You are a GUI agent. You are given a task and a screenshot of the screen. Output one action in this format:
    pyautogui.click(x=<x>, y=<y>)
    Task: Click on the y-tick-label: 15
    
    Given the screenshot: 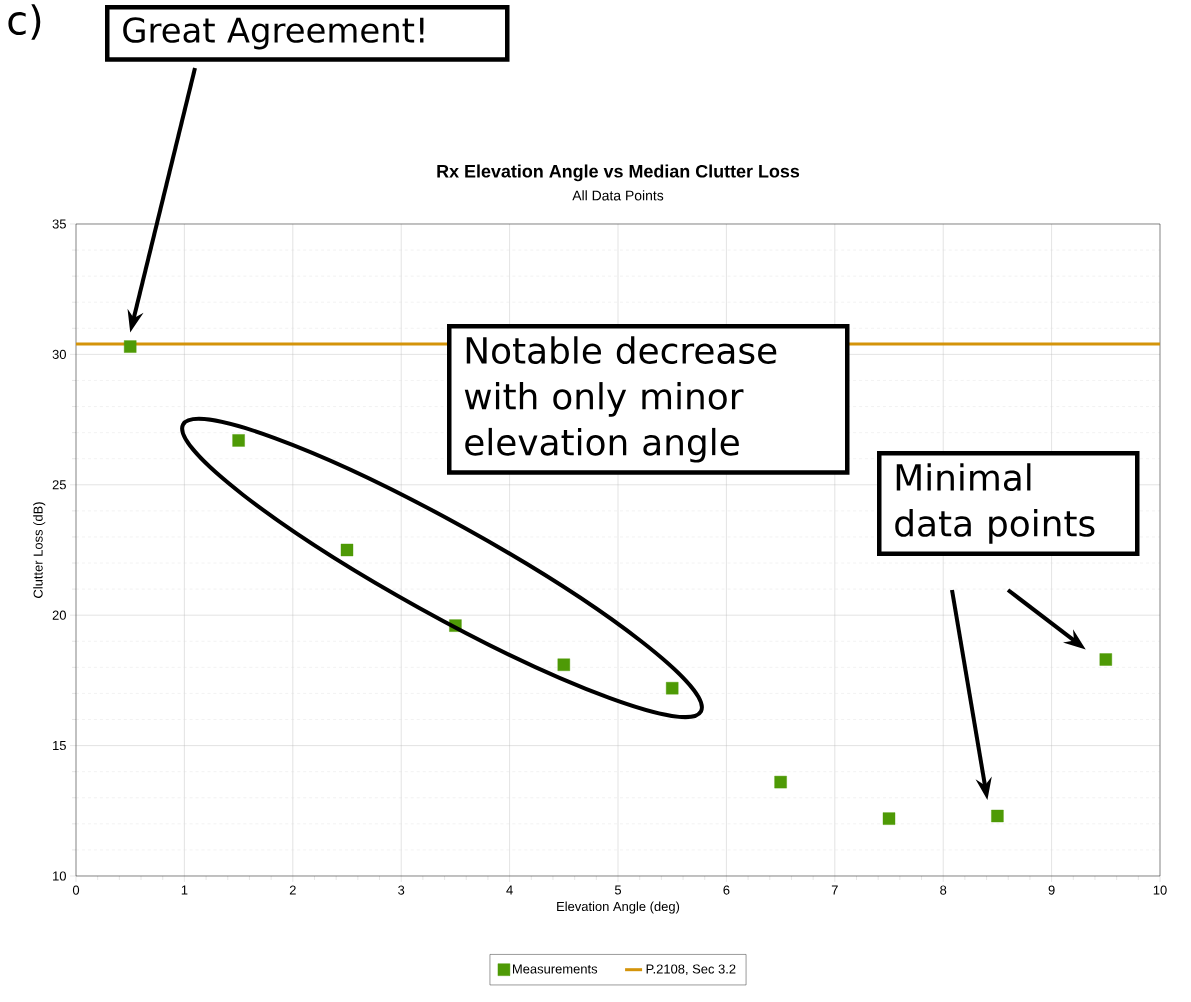 What is the action you would take?
    pyautogui.click(x=59, y=746)
    